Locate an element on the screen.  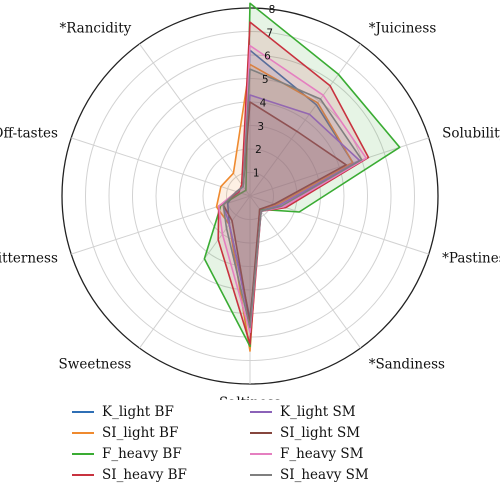
tick-label: 1 is located at coordinates (256, 174).